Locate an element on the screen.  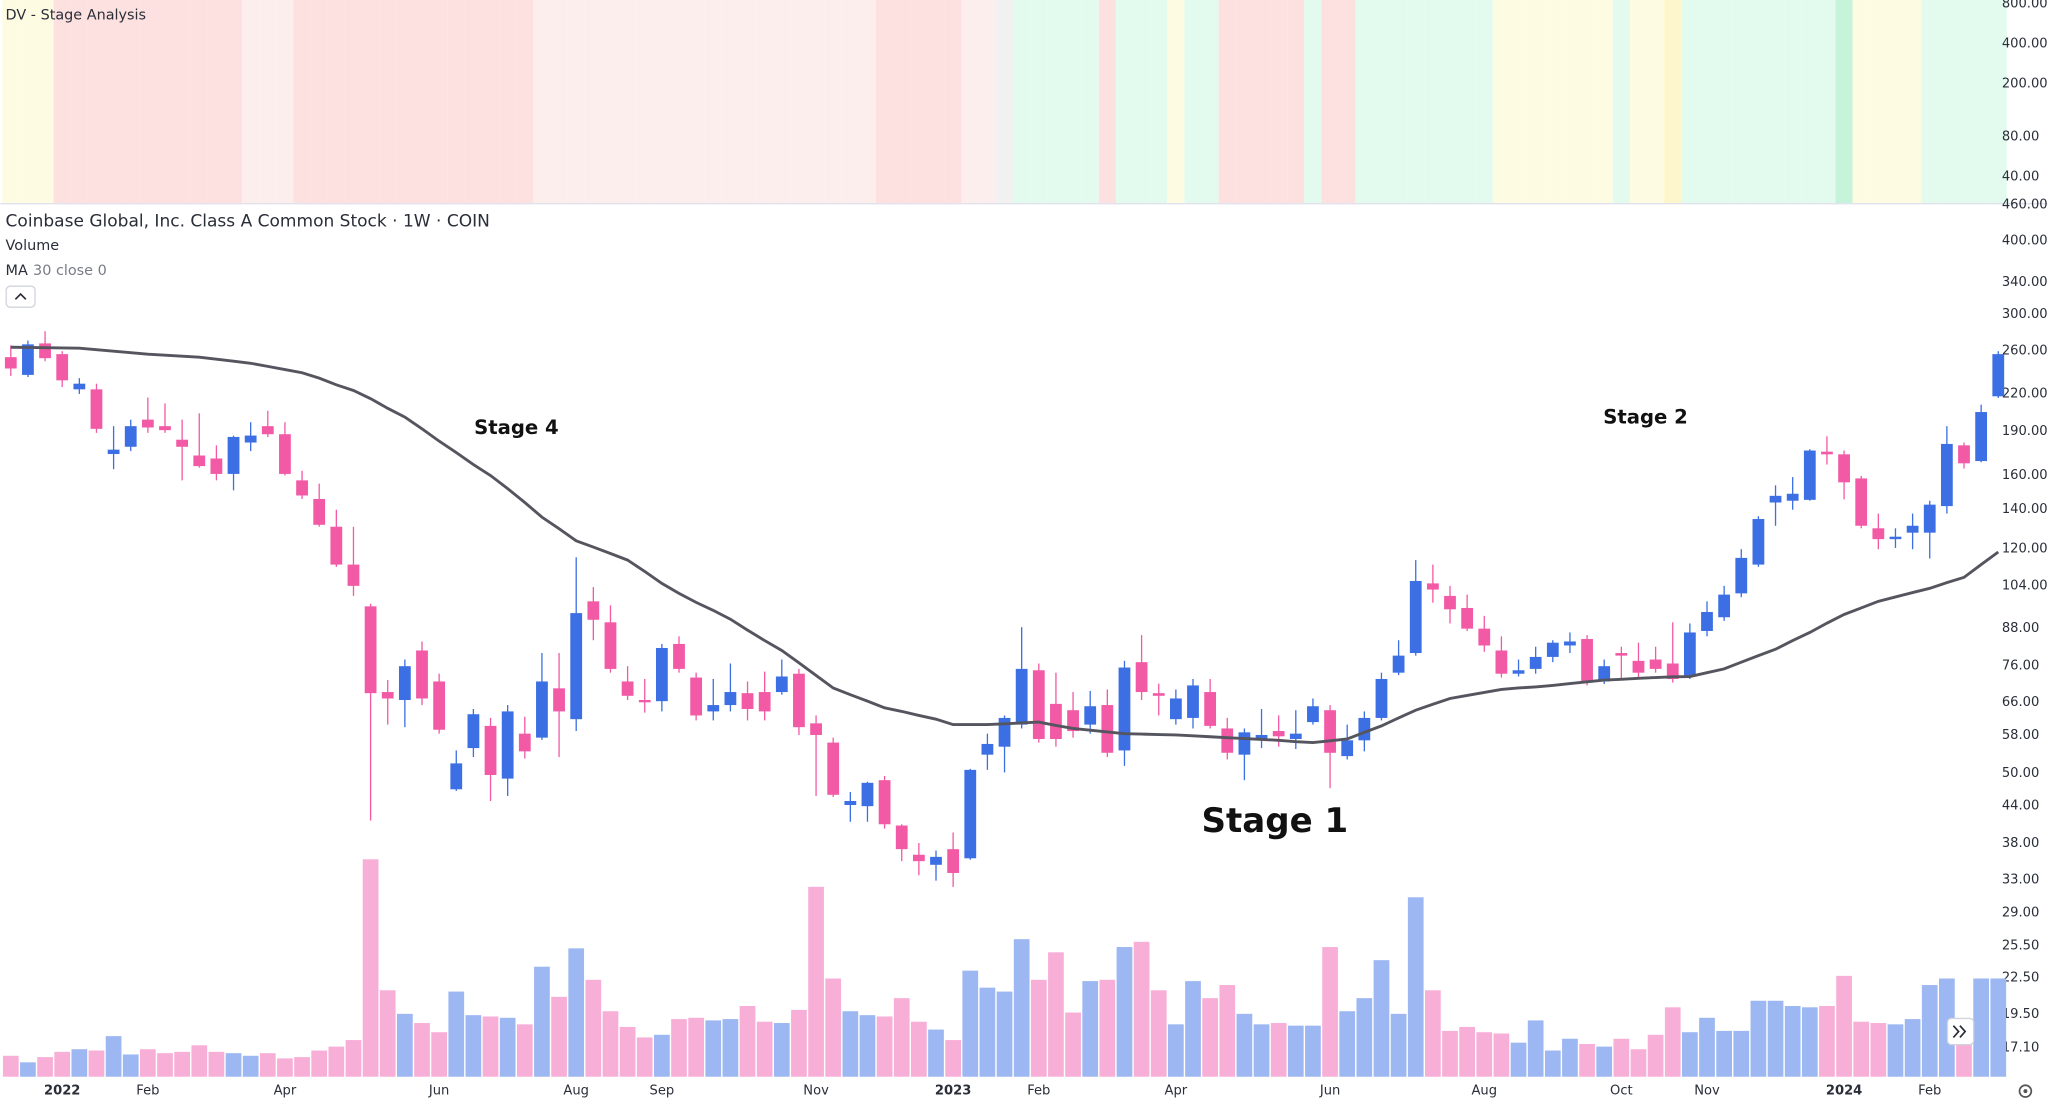
y-tick-label: 40.00 is located at coordinates (2020, 176).